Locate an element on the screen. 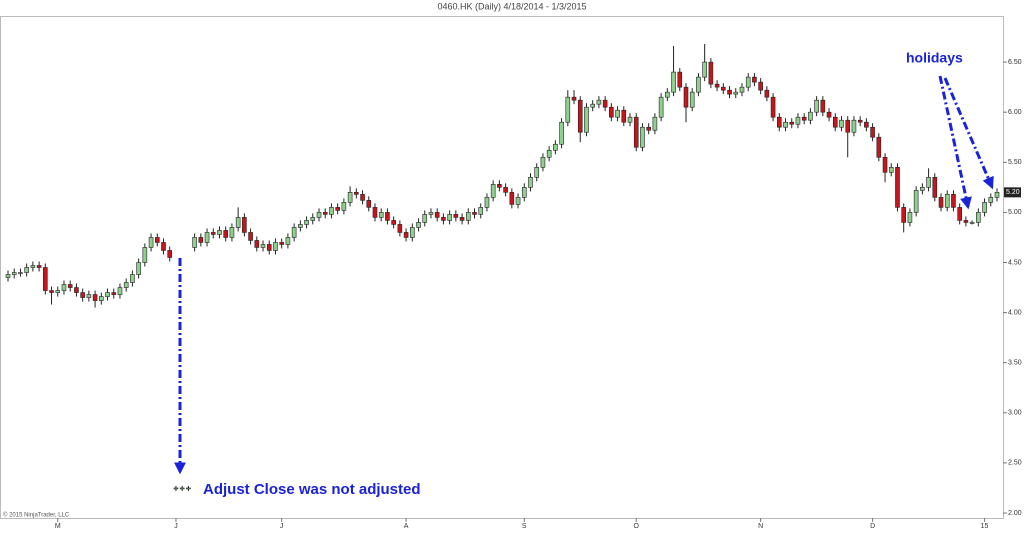 The image size is (1024, 544). x-tick-label: 15 is located at coordinates (985, 526).